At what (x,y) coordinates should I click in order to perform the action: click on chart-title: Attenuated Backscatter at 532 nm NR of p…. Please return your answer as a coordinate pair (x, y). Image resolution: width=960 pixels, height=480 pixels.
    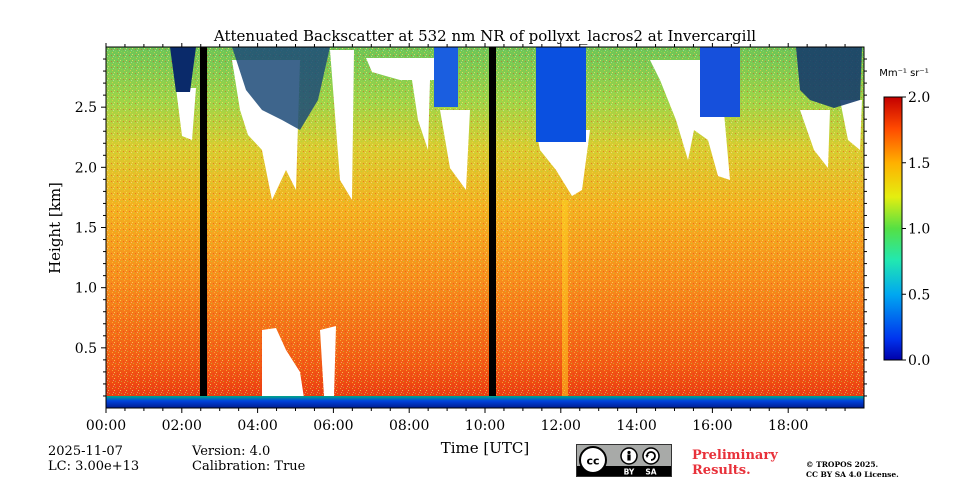
    Looking at the image, I should click on (484, 36).